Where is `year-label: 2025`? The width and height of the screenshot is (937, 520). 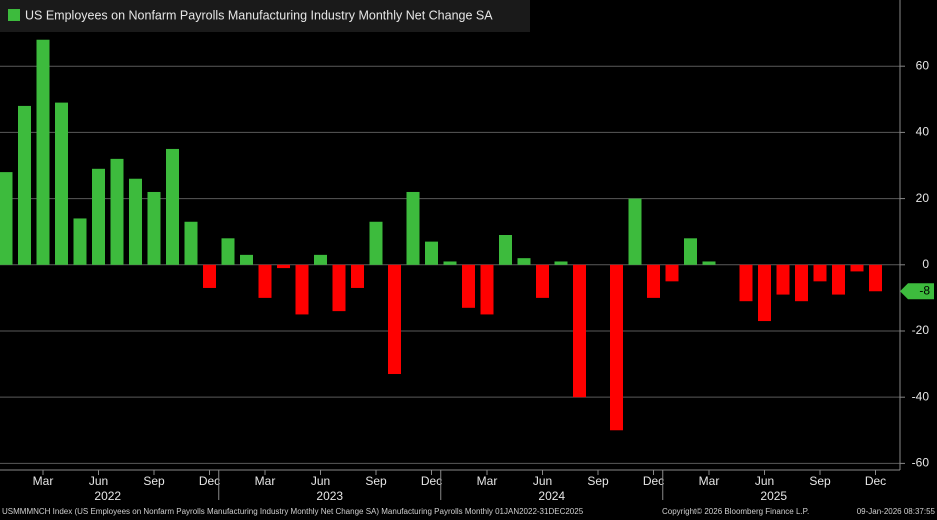 year-label: 2025 is located at coordinates (773, 496).